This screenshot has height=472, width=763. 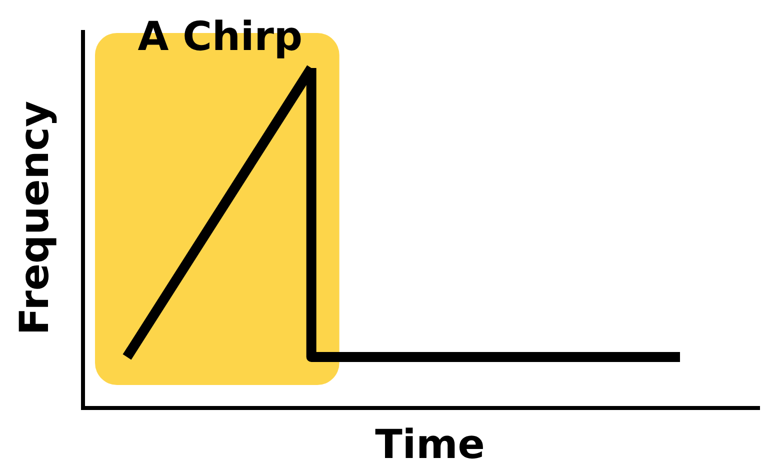 What do you see at coordinates (35, 218) in the screenshot?
I see `y-axis-title: Frequency` at bounding box center [35, 218].